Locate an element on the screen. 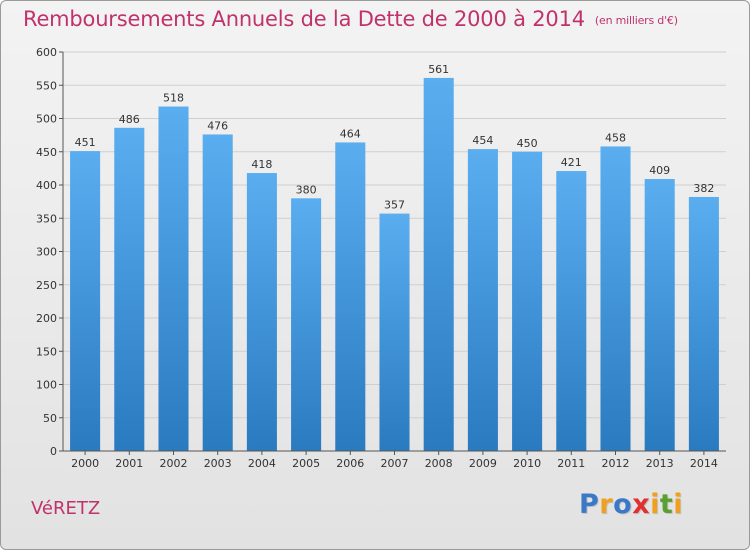 The width and height of the screenshot is (750, 550). bar-value-label: 561 is located at coordinates (438, 69).